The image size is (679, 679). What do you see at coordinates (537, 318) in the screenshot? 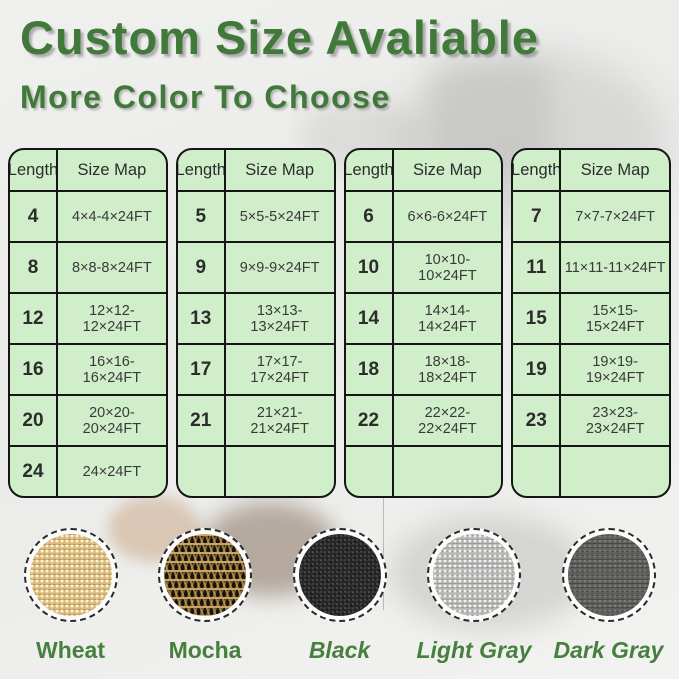
I see `length-cell: 15` at bounding box center [537, 318].